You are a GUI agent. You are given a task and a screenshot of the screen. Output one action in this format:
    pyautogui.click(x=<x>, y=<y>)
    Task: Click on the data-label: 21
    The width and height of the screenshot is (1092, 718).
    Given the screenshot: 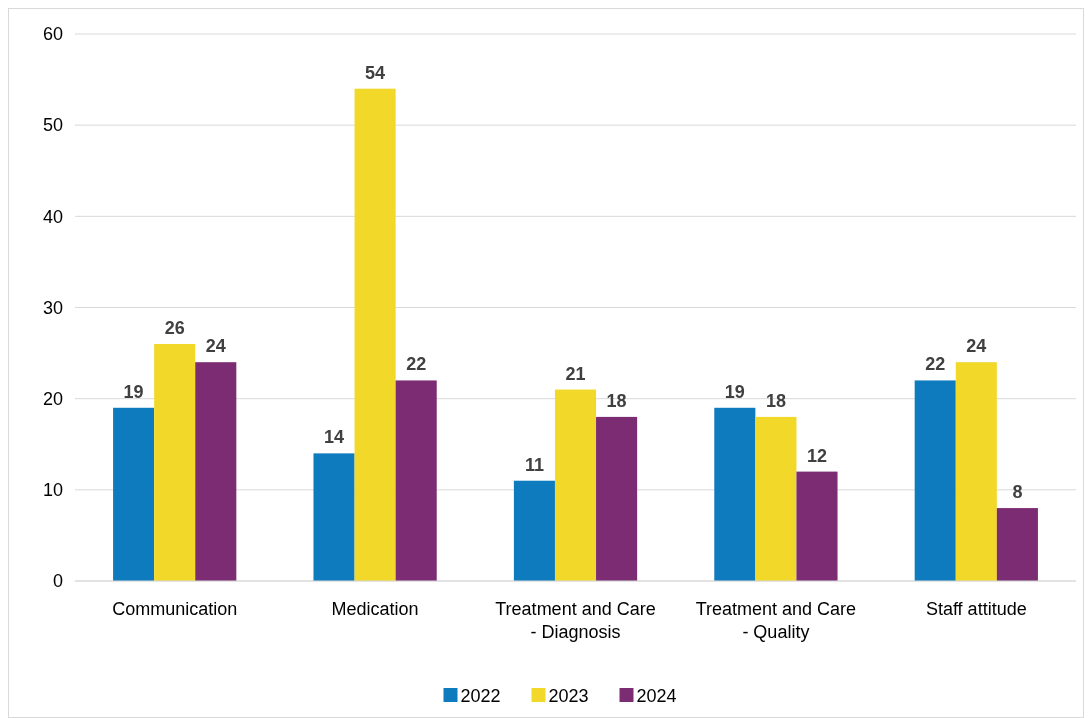 What is the action you would take?
    pyautogui.click(x=575, y=373)
    